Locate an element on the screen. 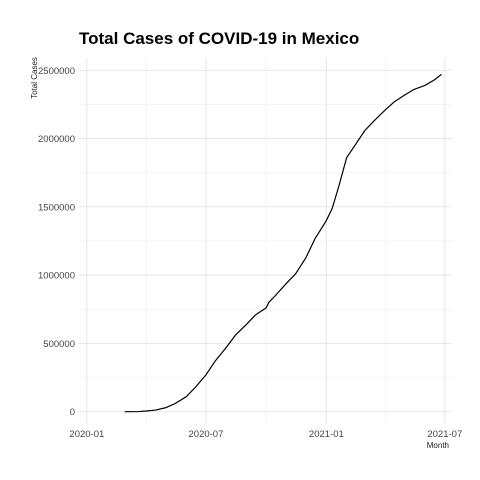  y-tick-label: 2000000 is located at coordinates (56, 139).